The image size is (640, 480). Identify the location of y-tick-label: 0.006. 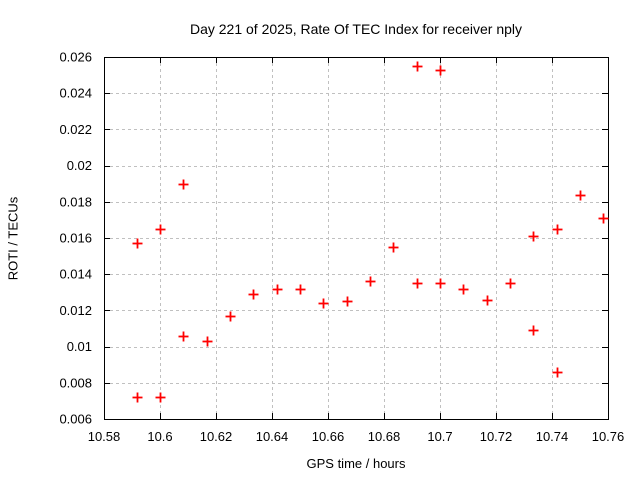
(75, 419).